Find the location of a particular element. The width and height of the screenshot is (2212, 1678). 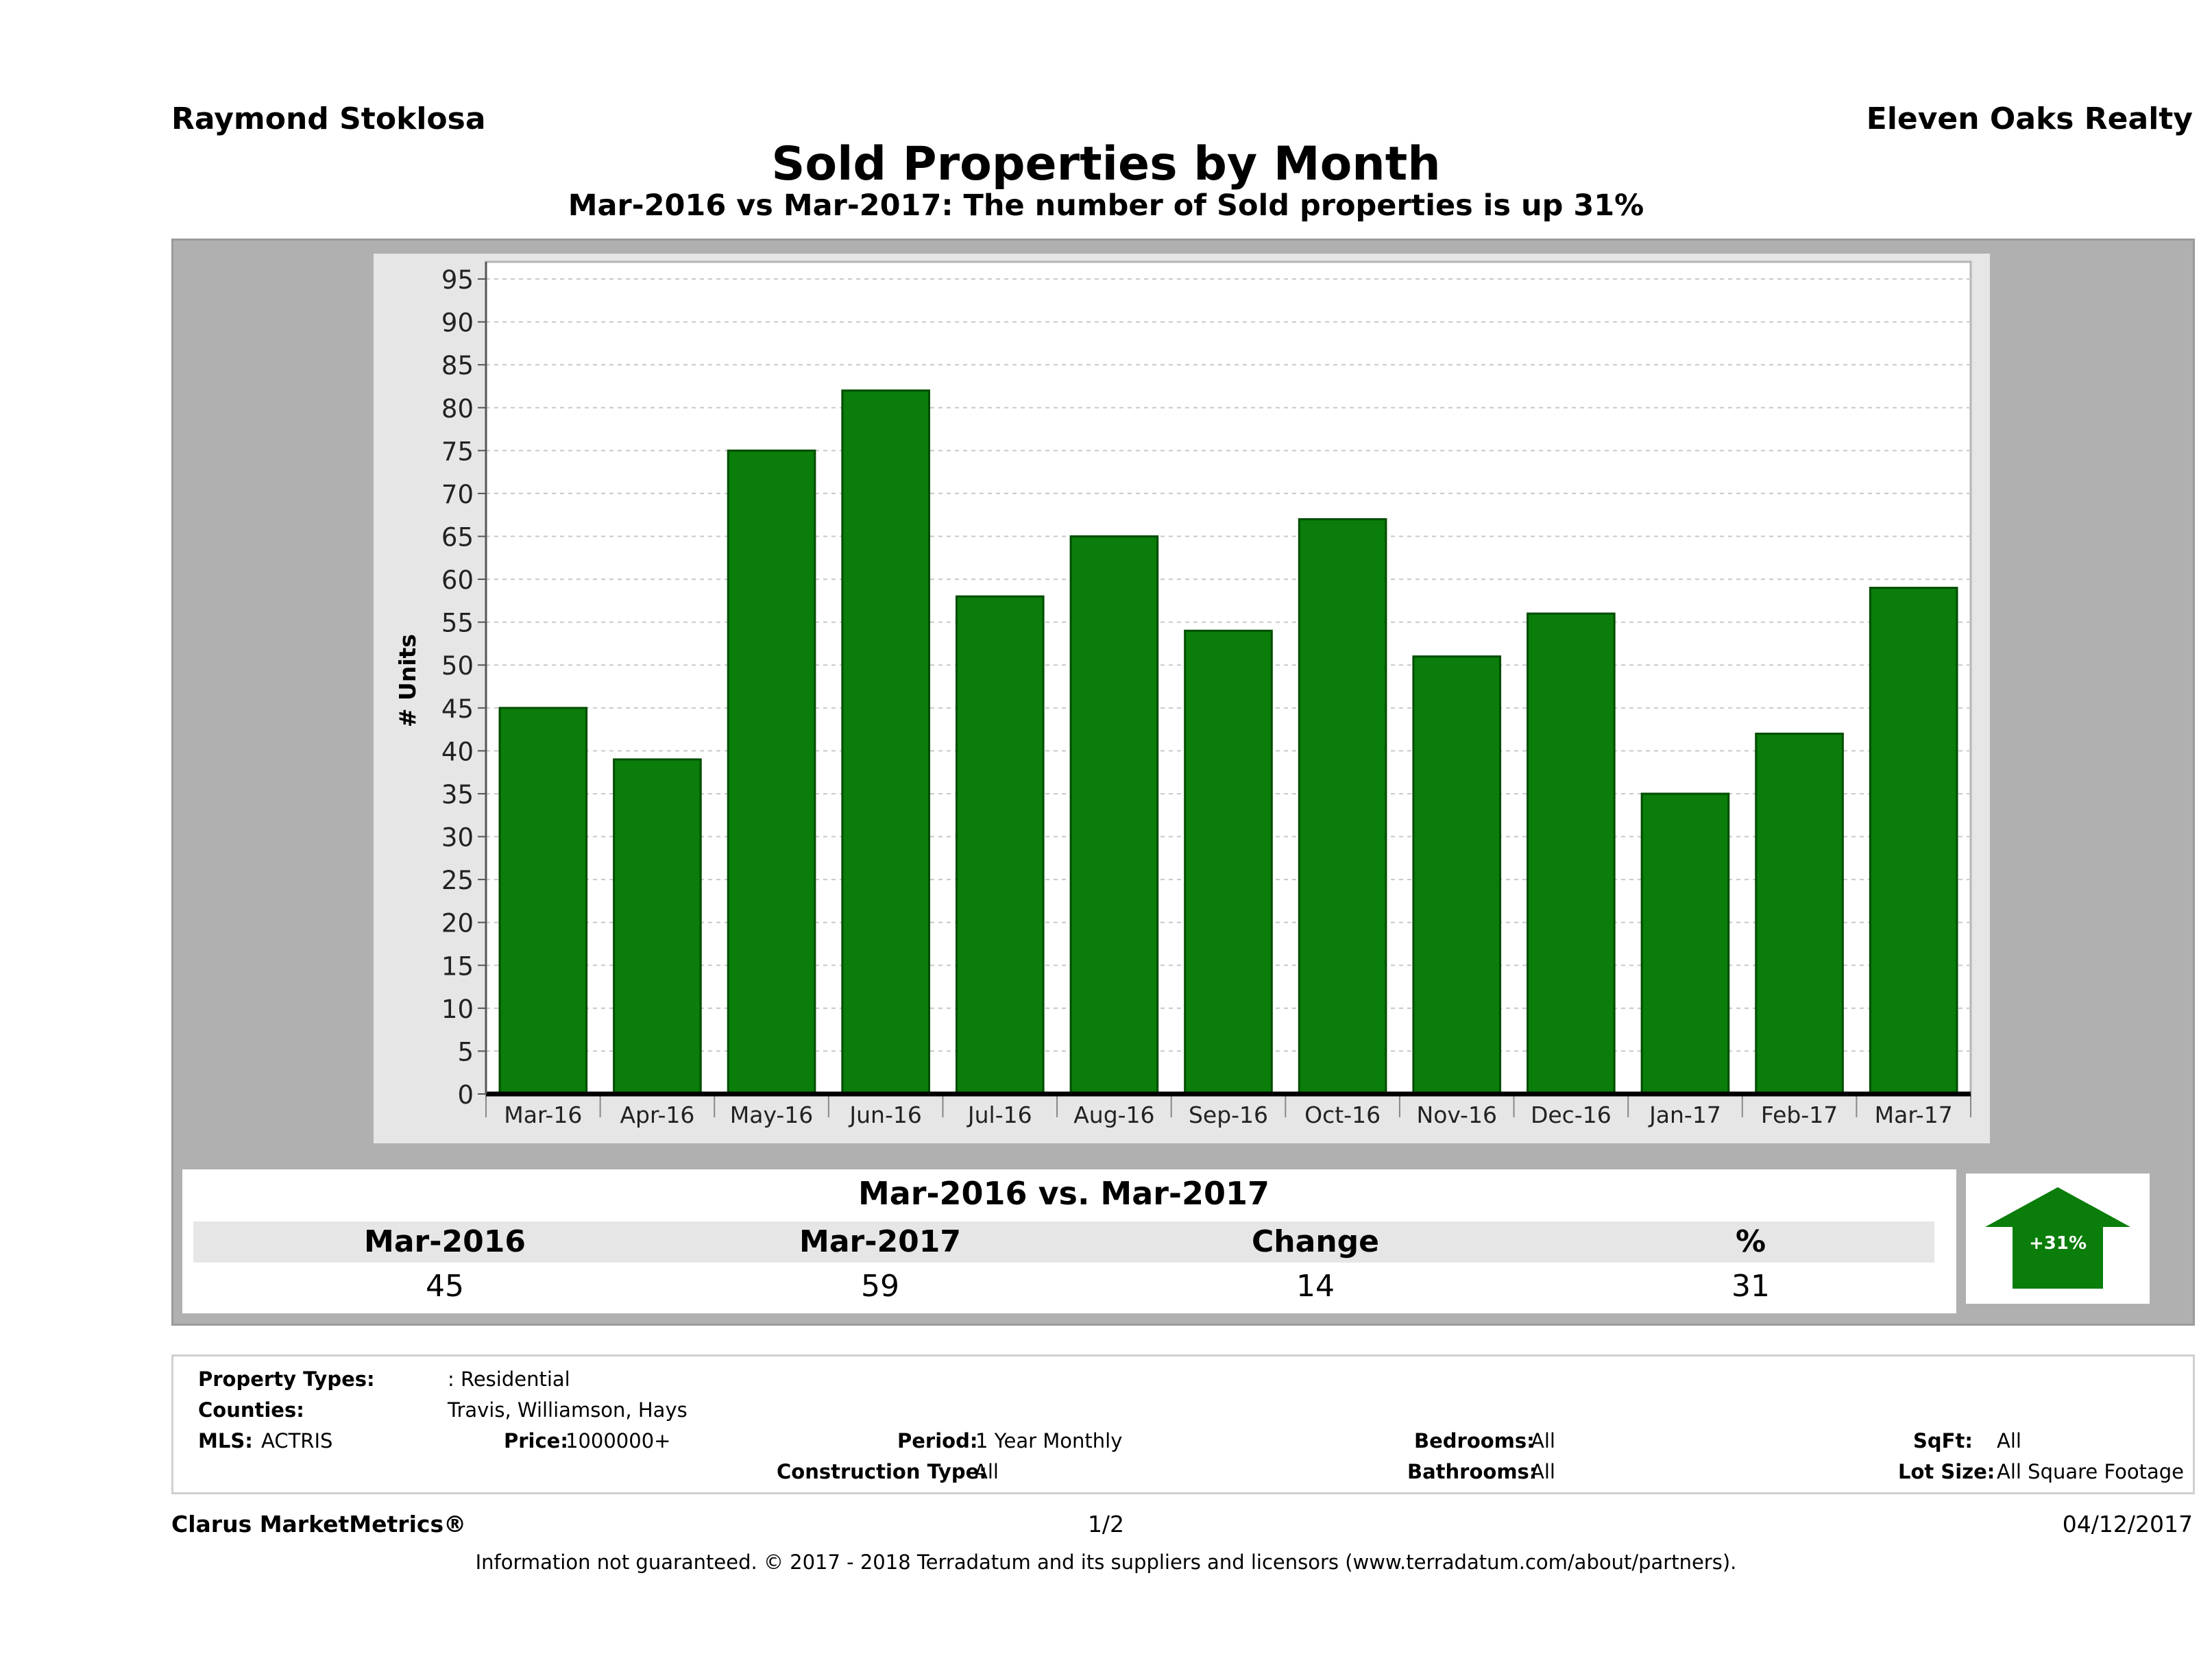

y-tick-label: 20 is located at coordinates (458, 923).